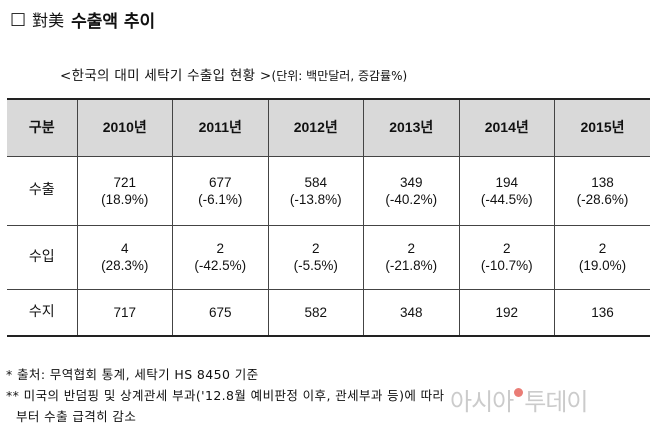  I want to click on source-note: * 출처: 무역협회 통계, 세탁기 HS 8450 기준, so click(132, 374).